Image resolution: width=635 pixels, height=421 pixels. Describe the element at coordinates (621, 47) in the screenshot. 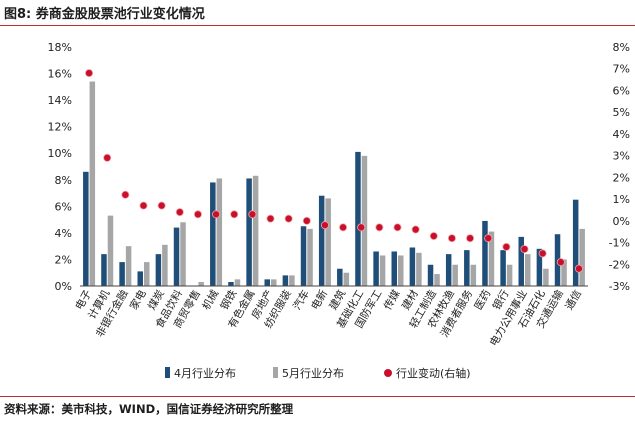

I see `right-tick-label: 8%` at that location.